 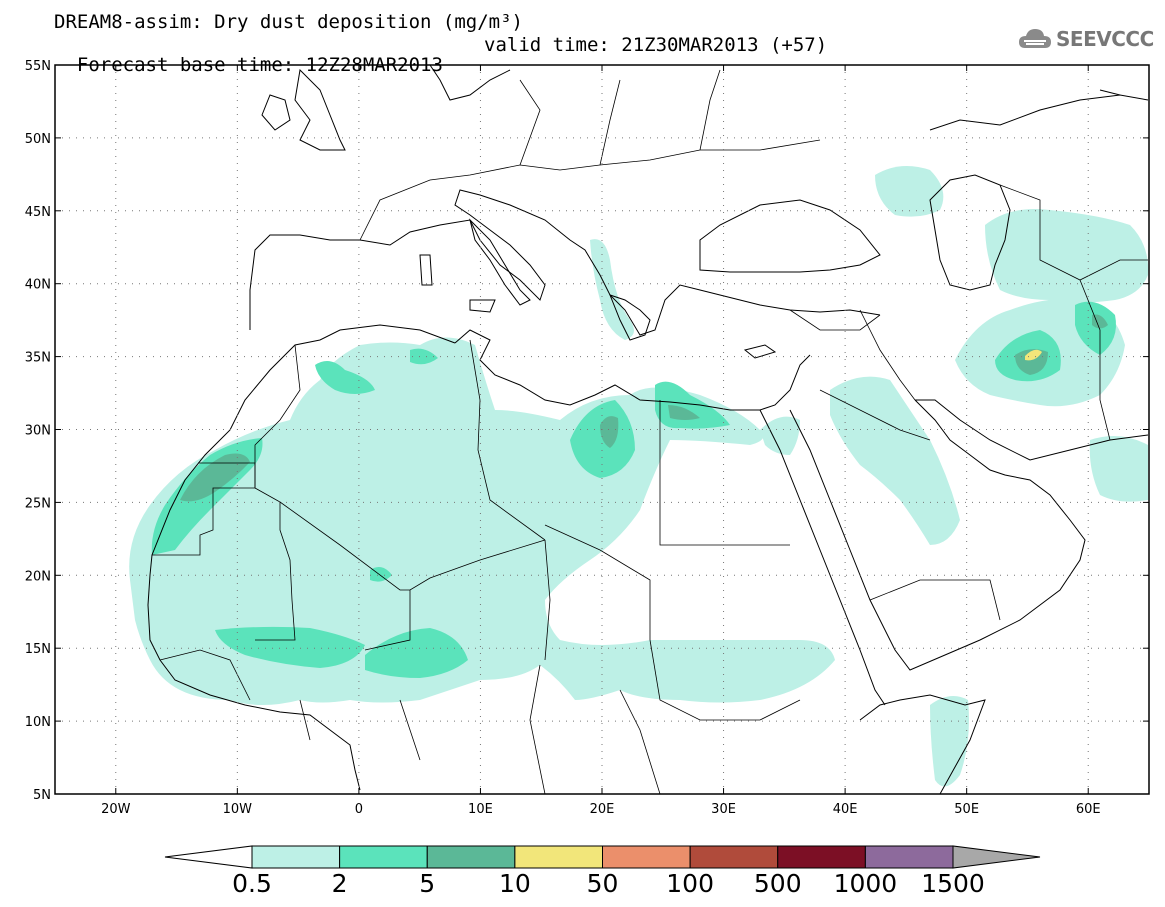 I want to click on border-niger-chad, so click(x=547, y=600).